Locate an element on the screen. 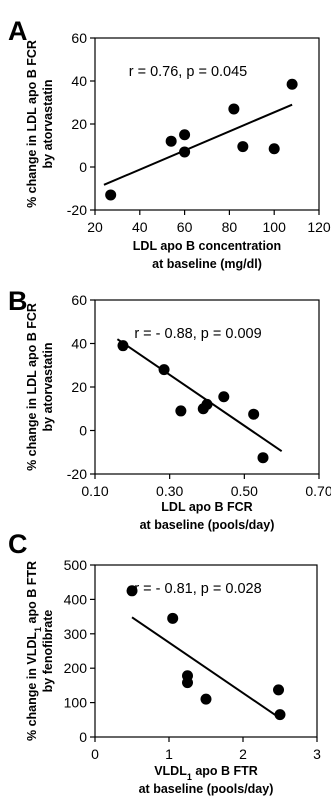 The width and height of the screenshot is (331, 797). x-tick-label: 0.10 is located at coordinates (94, 491).